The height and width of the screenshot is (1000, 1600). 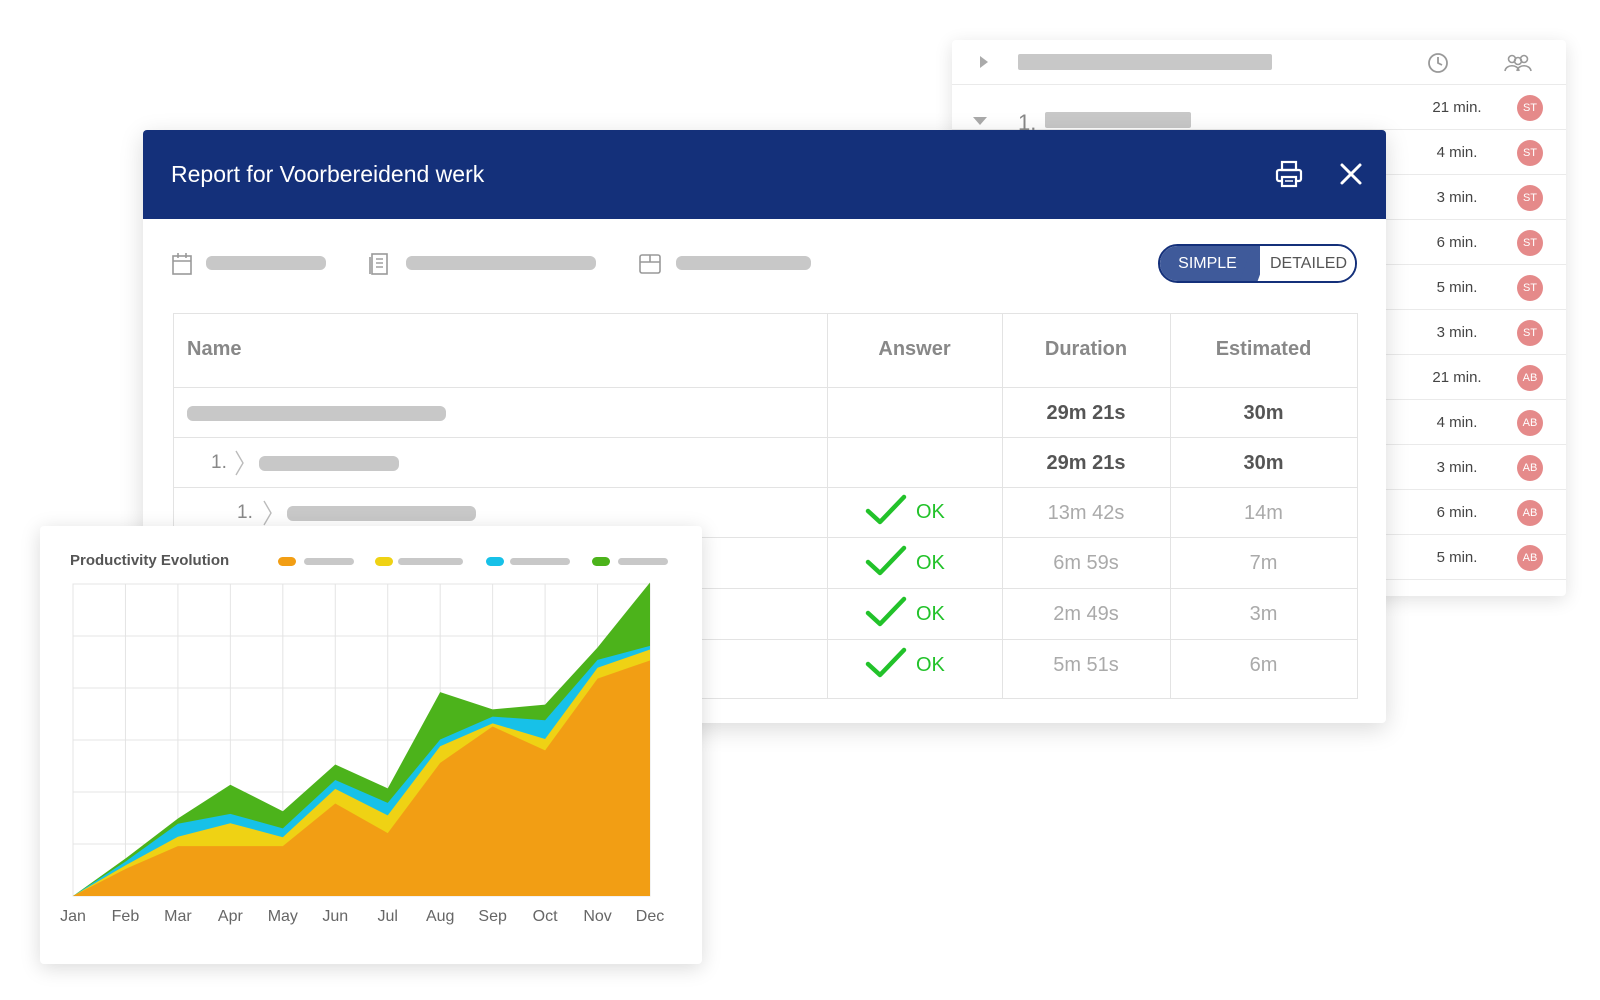 I want to click on x-tick-label: Oct, so click(x=545, y=916).